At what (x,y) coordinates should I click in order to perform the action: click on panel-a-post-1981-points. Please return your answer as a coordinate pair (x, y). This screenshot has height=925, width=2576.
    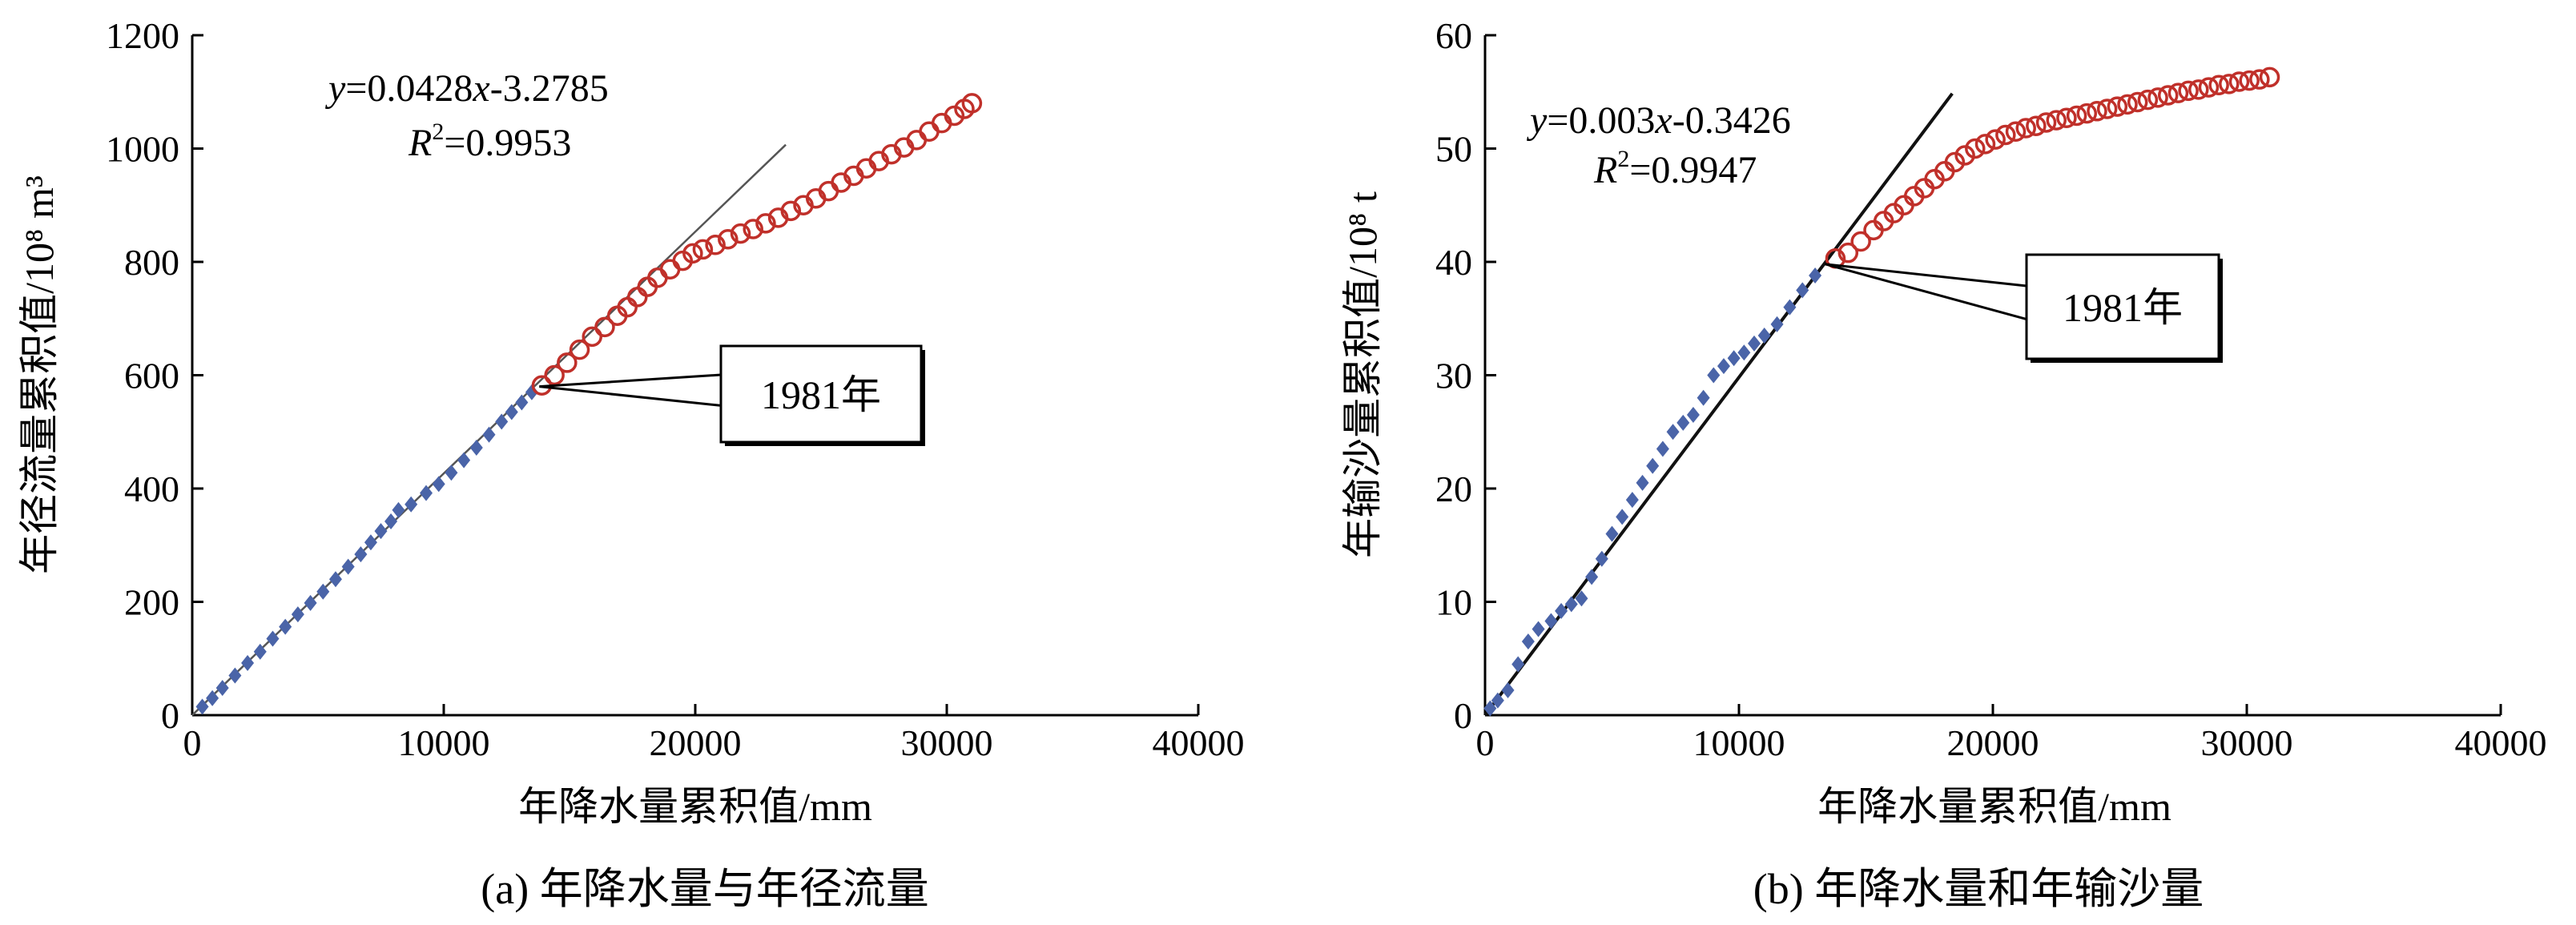
    Looking at the image, I should click on (757, 244).